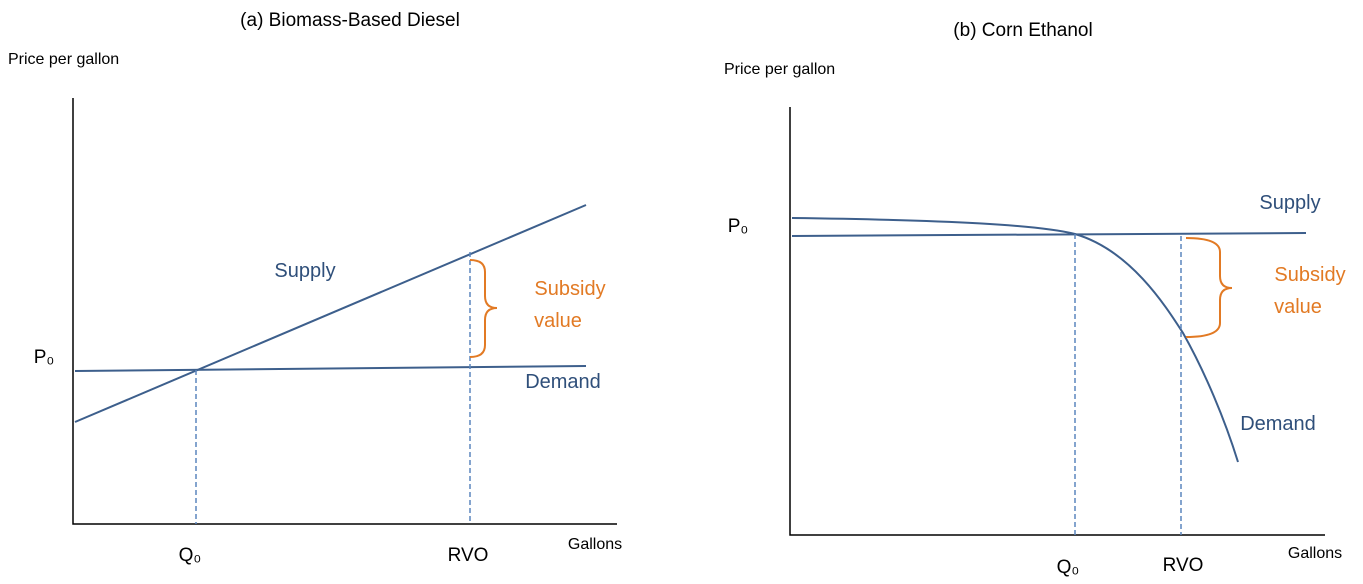 The width and height of the screenshot is (1363, 584). What do you see at coordinates (1022, 30) in the screenshot?
I see `panel-title: (b) Corn Ethanol` at bounding box center [1022, 30].